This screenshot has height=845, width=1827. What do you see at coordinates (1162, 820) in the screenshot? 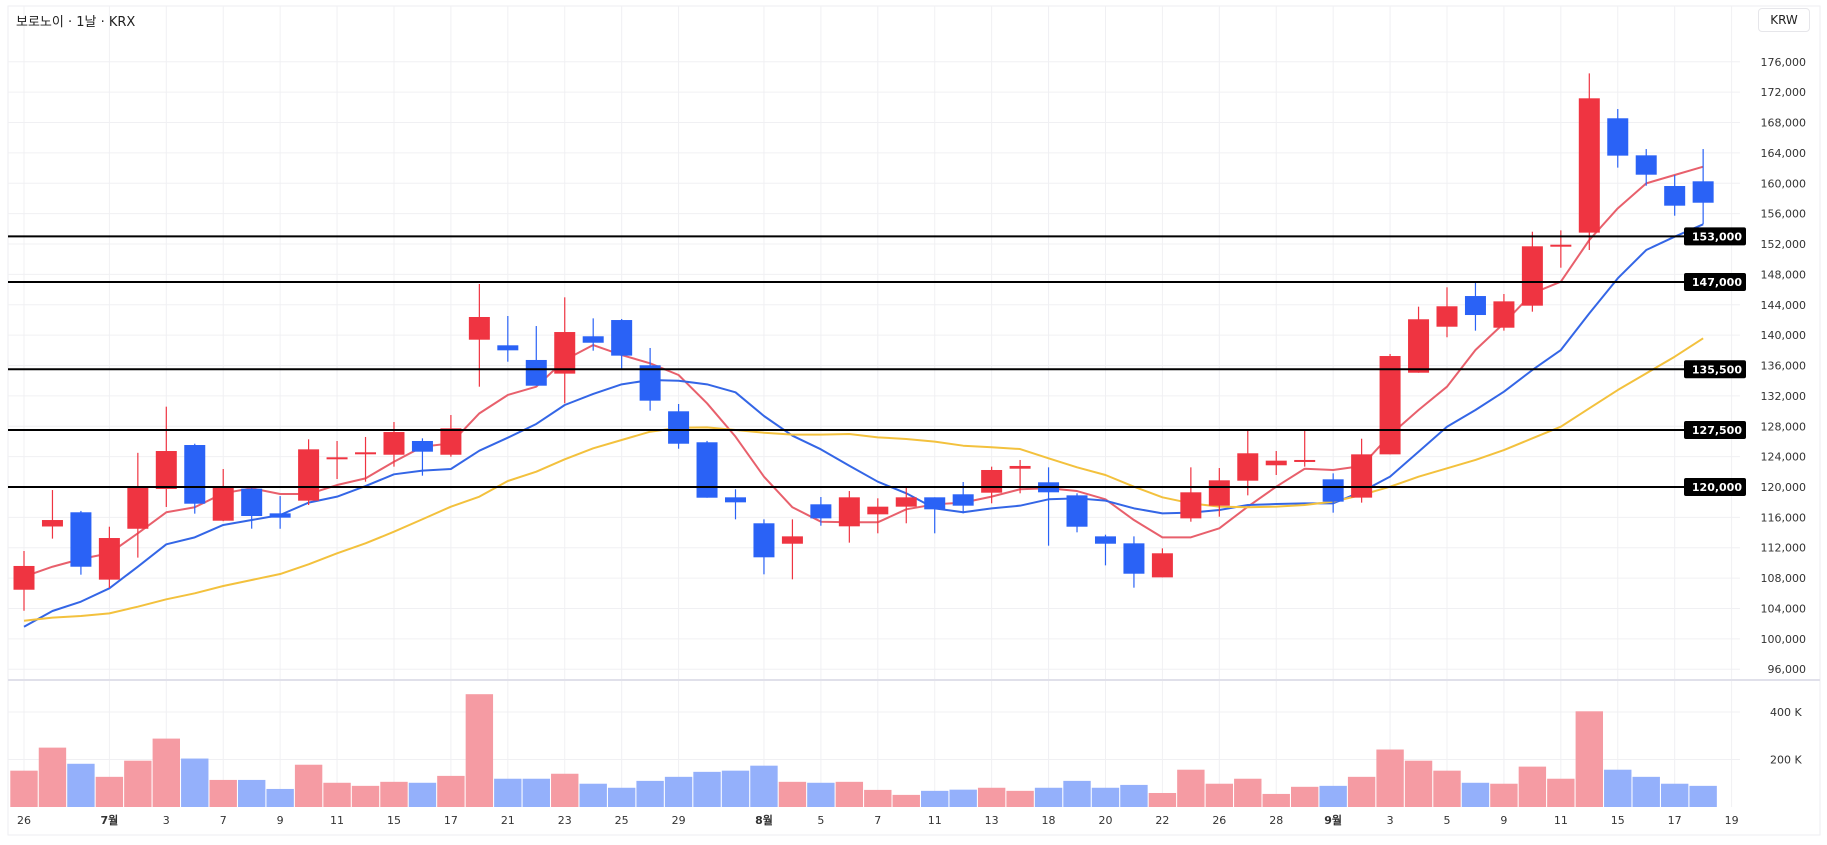
I see `time-tick-label: 22` at bounding box center [1162, 820].